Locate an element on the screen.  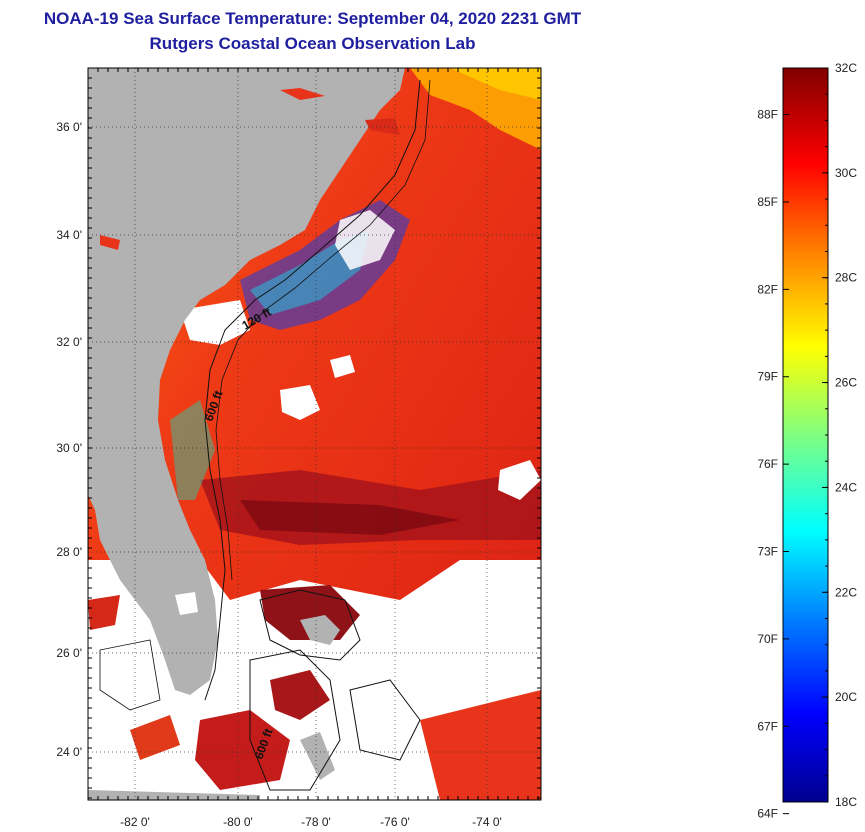
land-mass is located at coordinates (174, 795).